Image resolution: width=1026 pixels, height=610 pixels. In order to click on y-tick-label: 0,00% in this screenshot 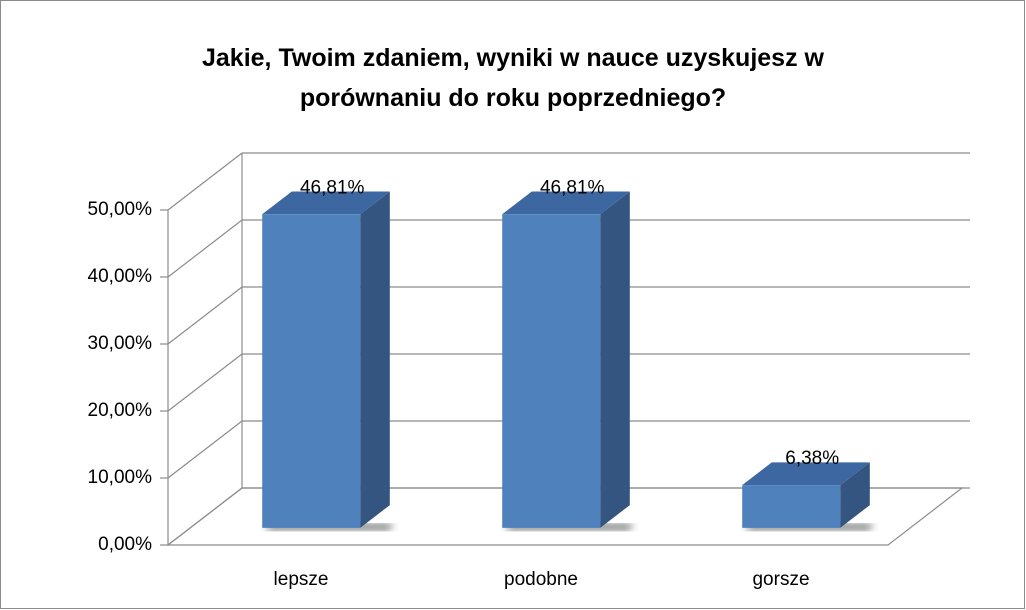, I will do `click(125, 544)`.